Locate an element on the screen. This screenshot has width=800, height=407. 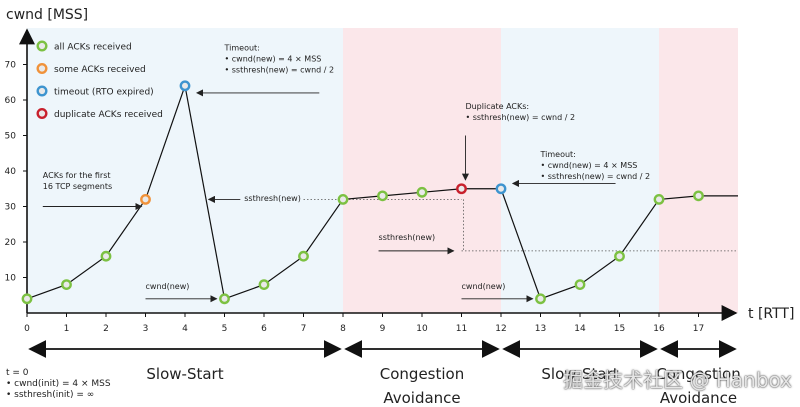
annotation-text-timeout1-1: • cwnd(new) = 4 × MSS is located at coordinates (273, 58).